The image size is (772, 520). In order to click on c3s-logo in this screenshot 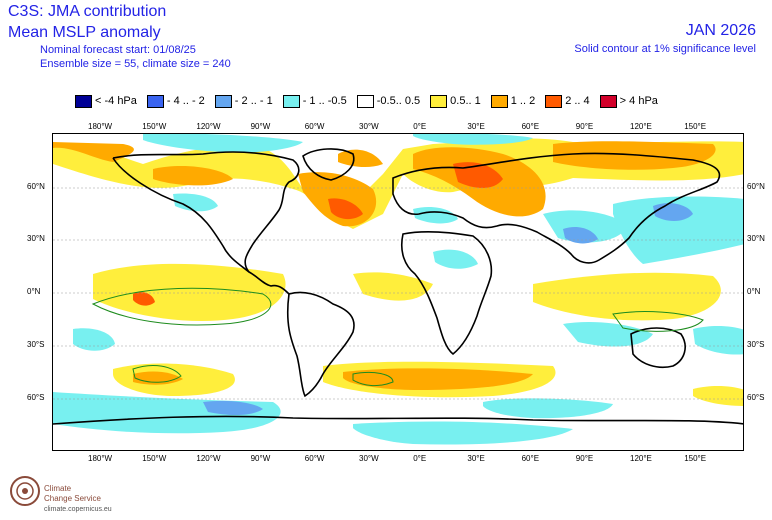, I will do `click(25, 493)`.